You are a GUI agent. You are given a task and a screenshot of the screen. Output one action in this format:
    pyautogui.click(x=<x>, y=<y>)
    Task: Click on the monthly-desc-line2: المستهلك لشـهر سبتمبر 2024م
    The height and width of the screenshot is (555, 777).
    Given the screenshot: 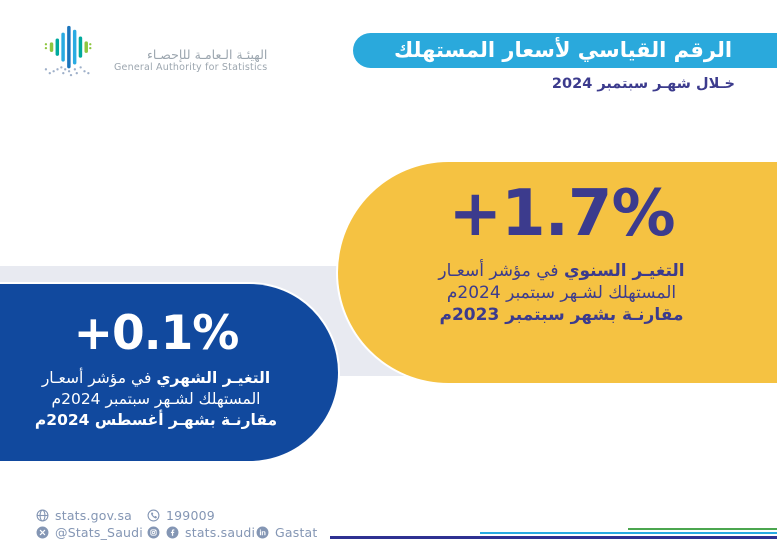 What is the action you would take?
    pyautogui.click(x=156, y=398)
    